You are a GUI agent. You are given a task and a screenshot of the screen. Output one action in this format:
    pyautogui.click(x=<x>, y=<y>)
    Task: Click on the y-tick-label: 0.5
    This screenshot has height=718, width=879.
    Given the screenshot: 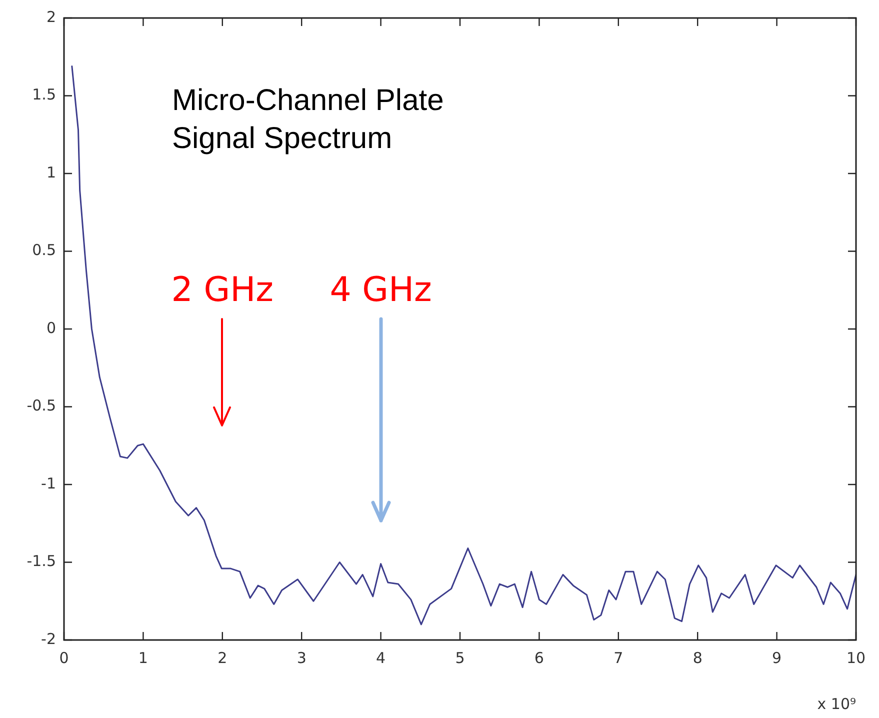 What is the action you would take?
    pyautogui.click(x=44, y=250)
    